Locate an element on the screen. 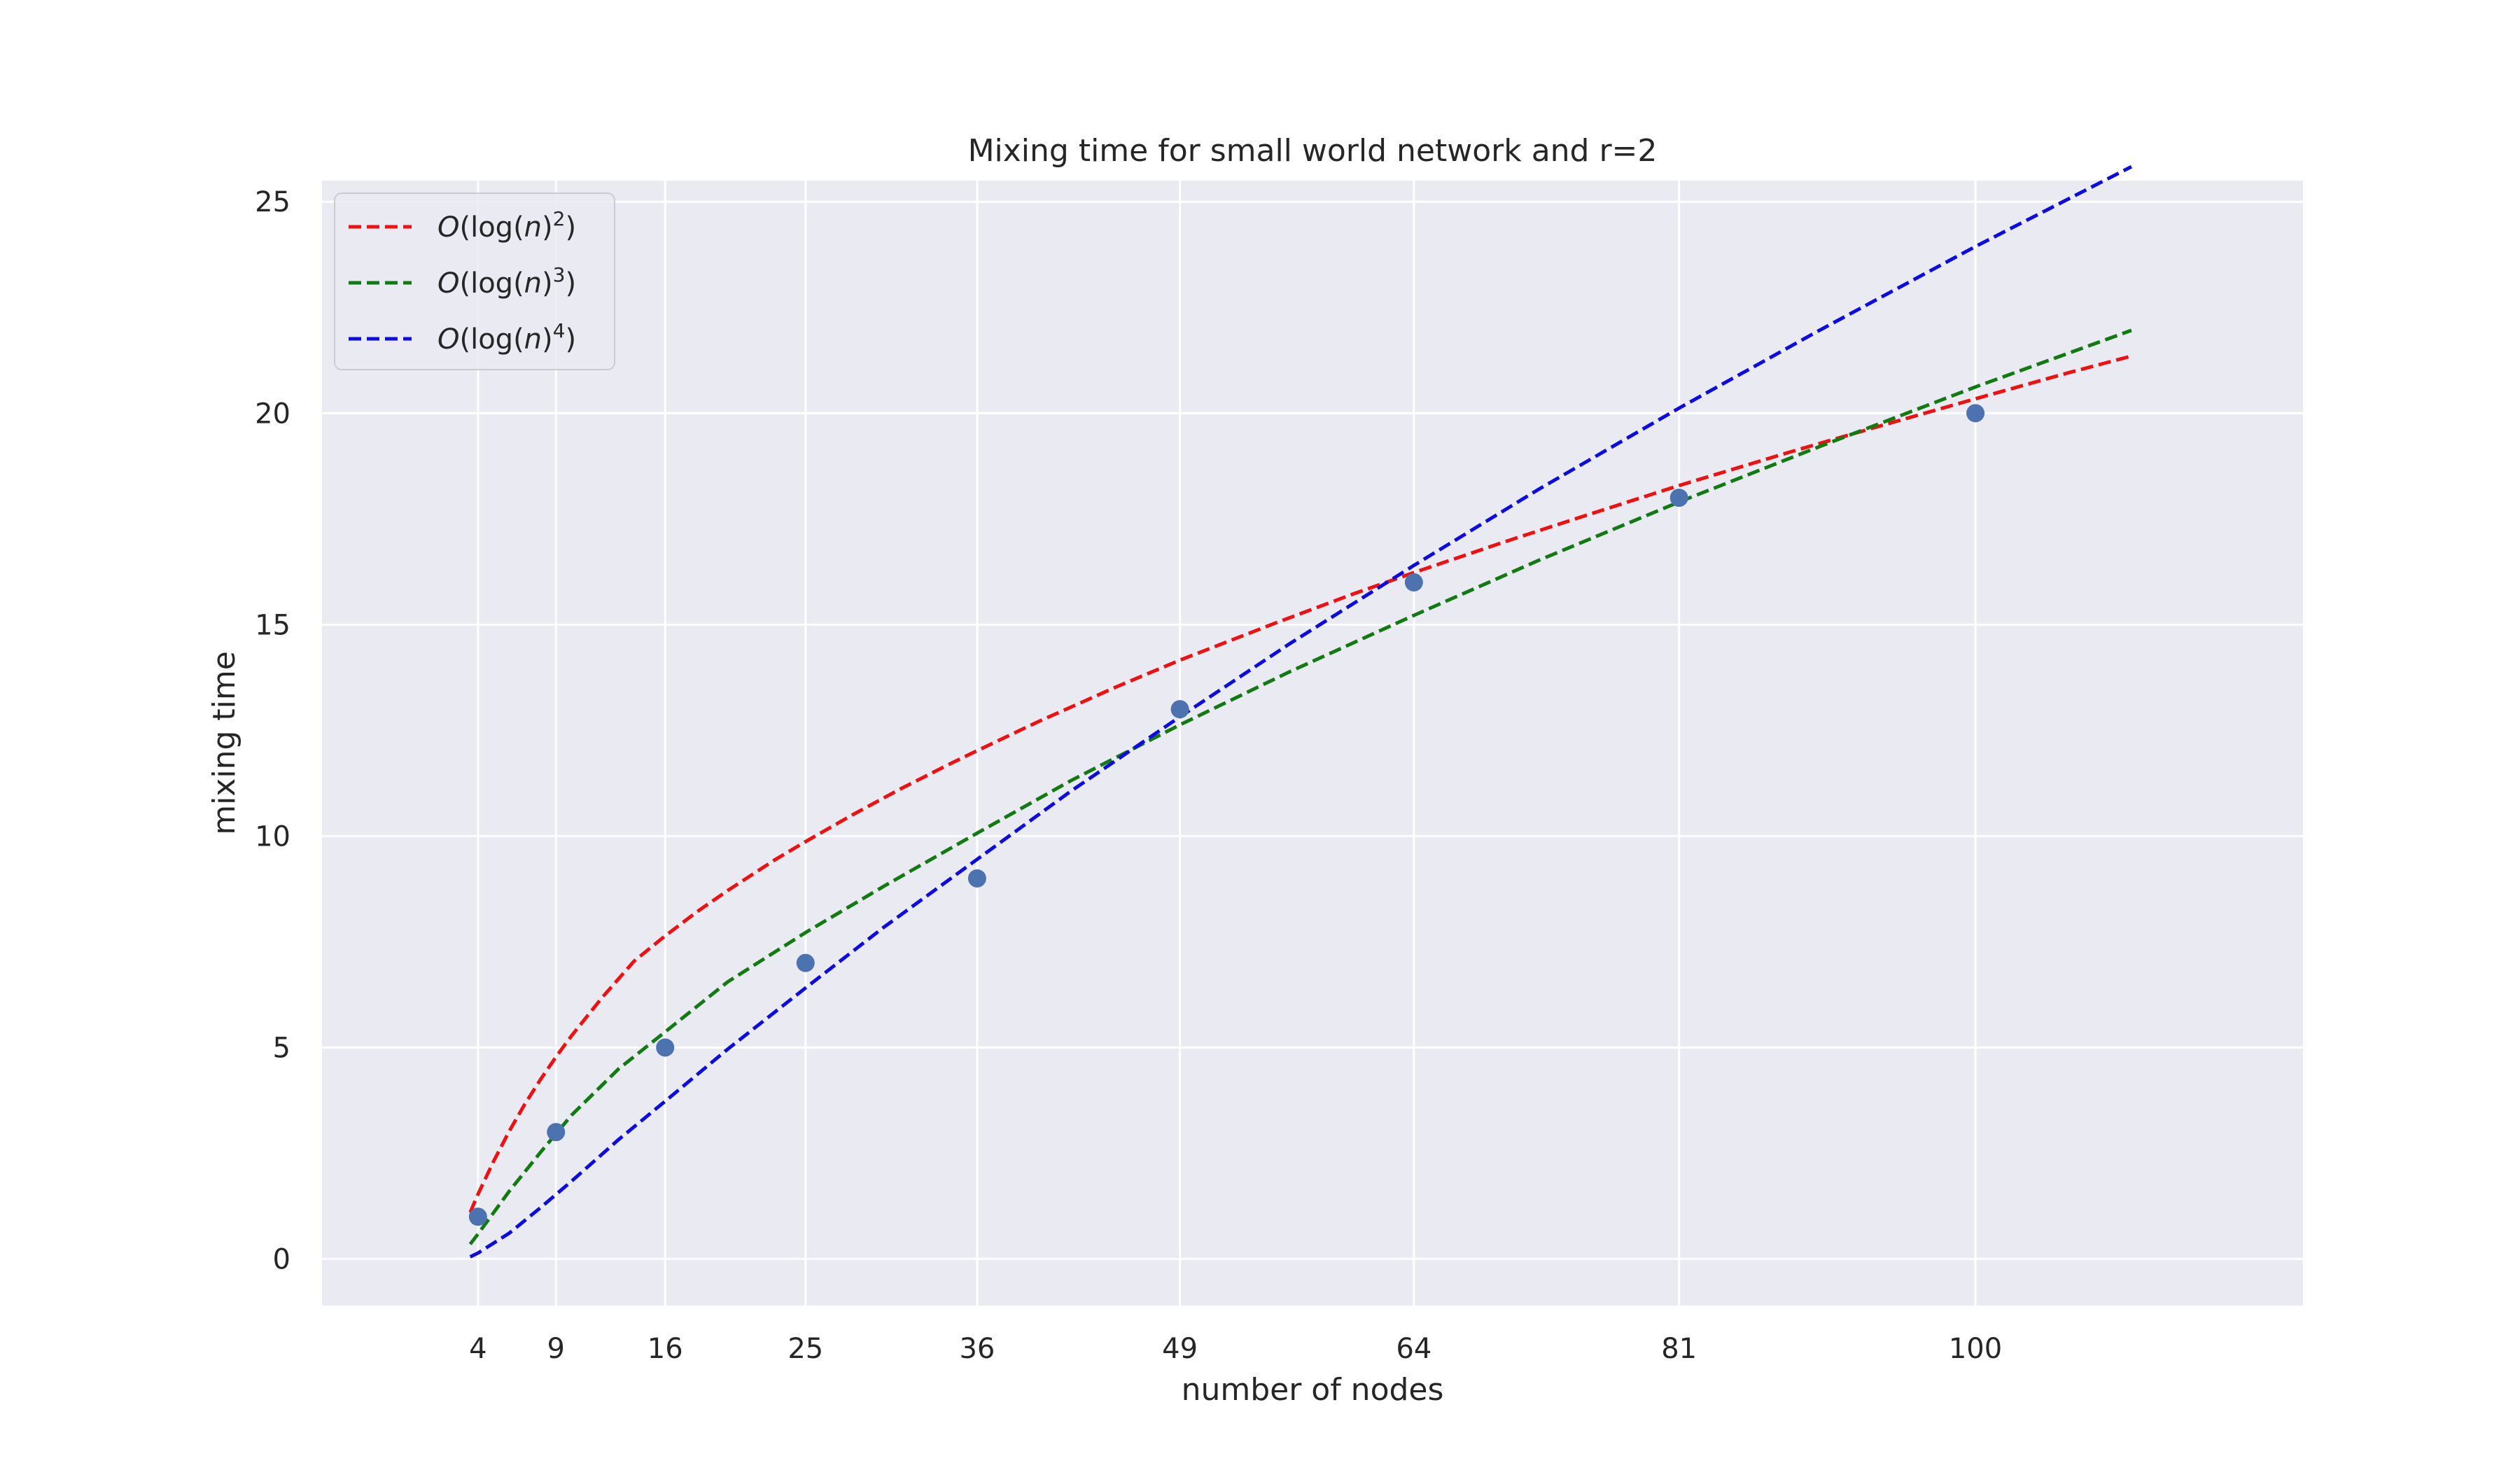 This screenshot has width=2520, height=1470. legend-exponent: 2 is located at coordinates (559, 218).